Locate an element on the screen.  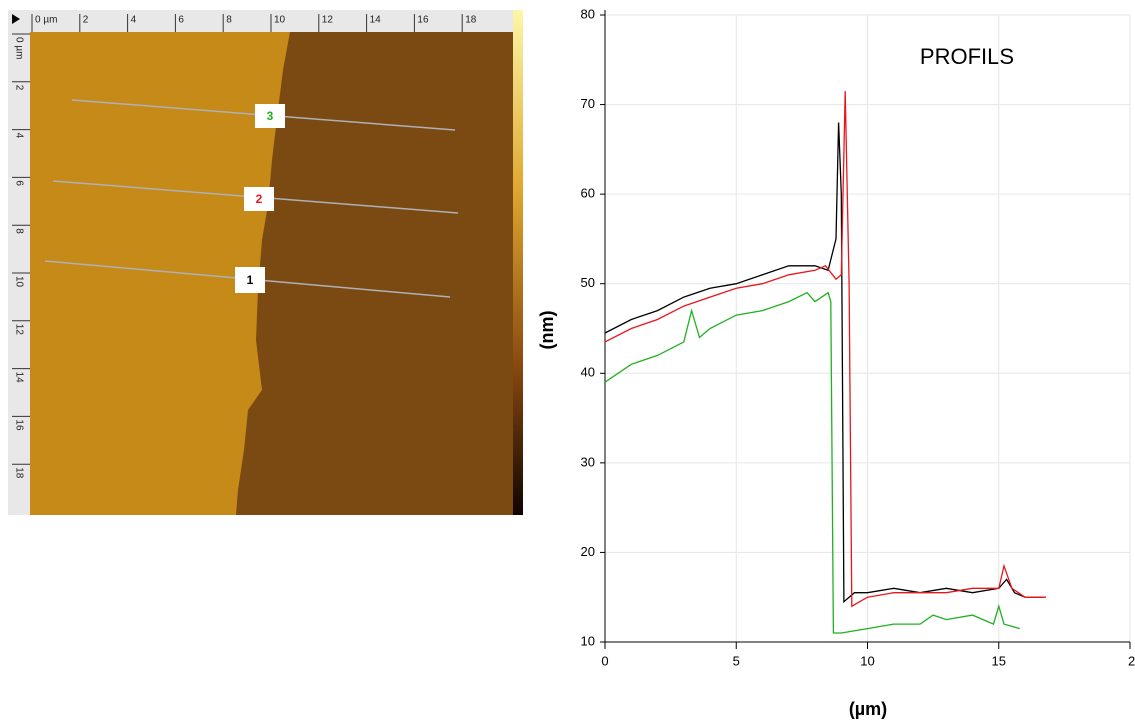
y-ruler-label: 4 is located at coordinates (18, 136).